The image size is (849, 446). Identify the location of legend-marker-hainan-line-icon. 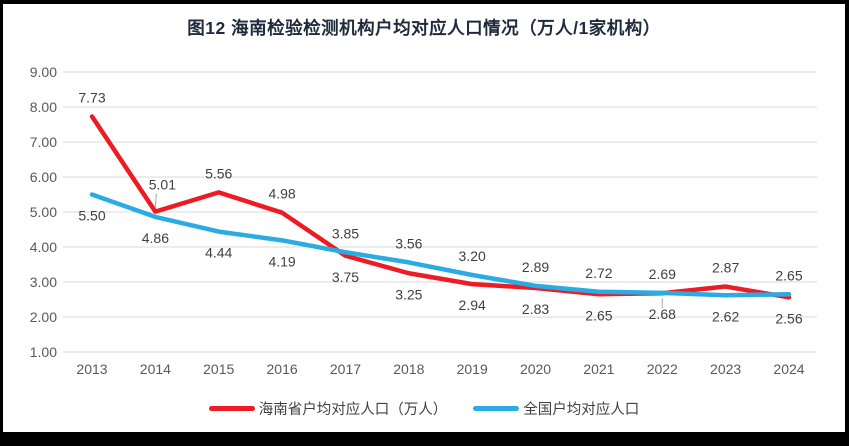
(231, 408).